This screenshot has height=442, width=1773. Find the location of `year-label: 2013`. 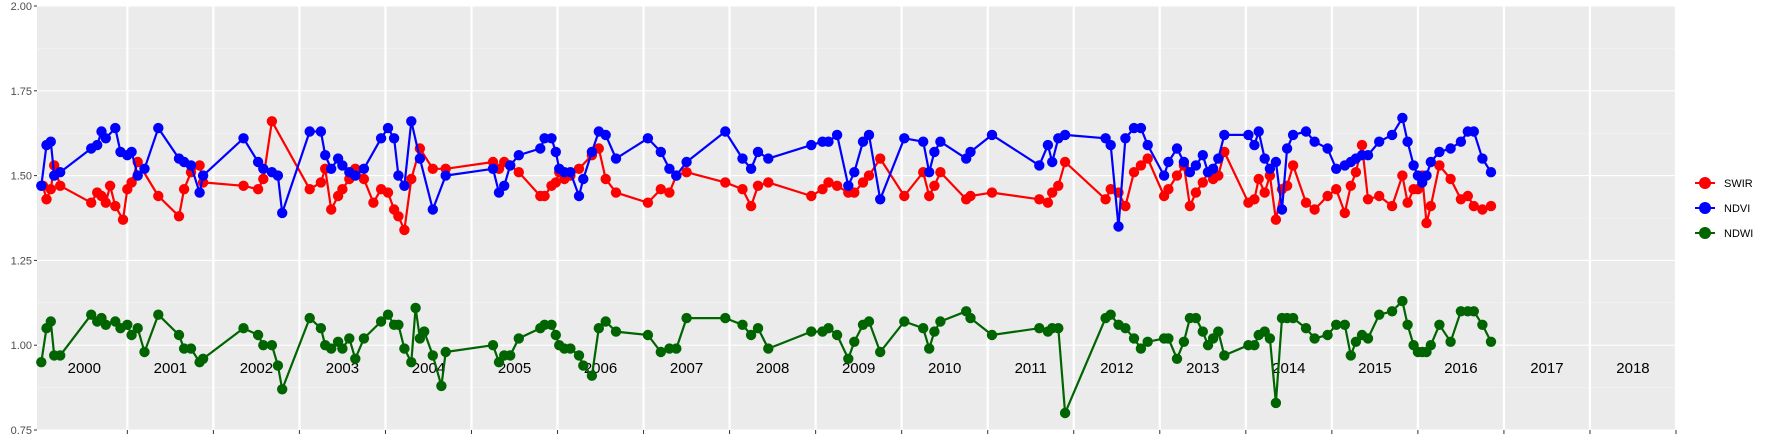

year-label: 2013 is located at coordinates (1202, 368).